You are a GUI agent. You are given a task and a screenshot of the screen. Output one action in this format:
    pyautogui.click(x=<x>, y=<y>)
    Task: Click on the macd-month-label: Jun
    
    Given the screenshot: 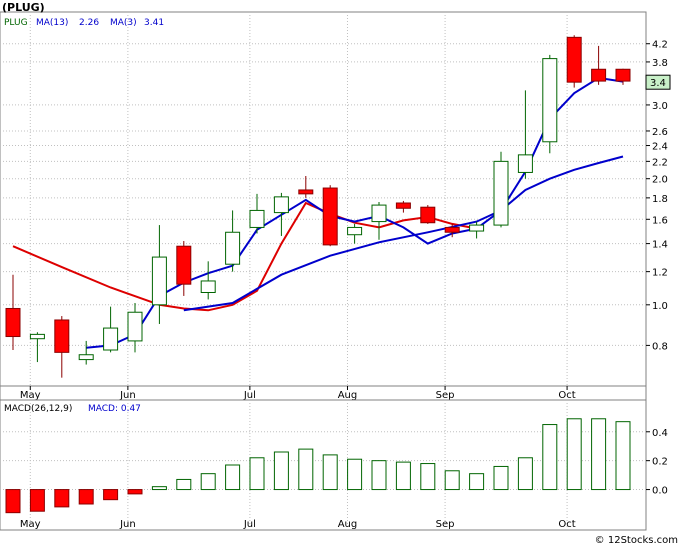 What is the action you would take?
    pyautogui.click(x=127, y=524)
    